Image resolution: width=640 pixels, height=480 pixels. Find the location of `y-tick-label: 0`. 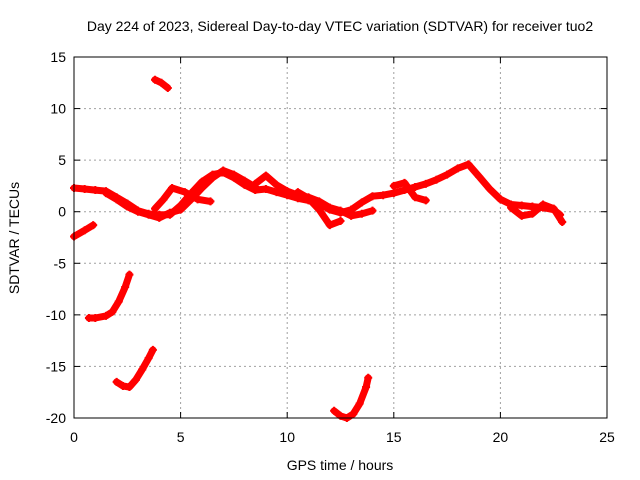

y-tick-label: 0 is located at coordinates (62, 212).